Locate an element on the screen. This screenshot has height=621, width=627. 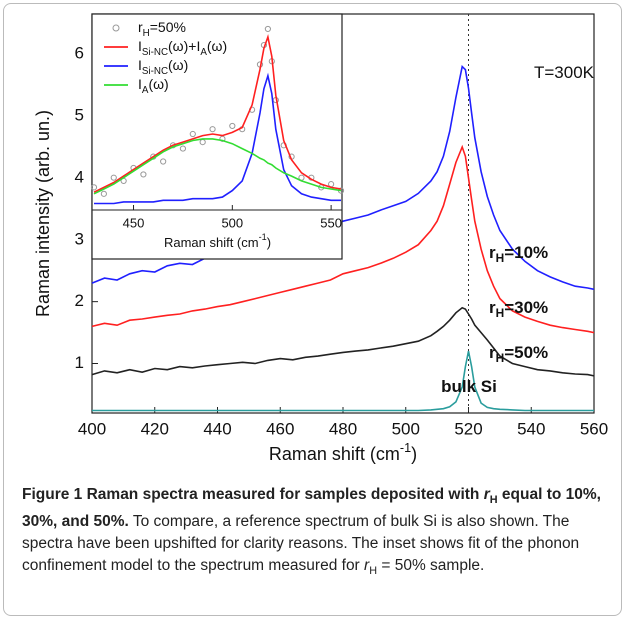
y-axis-title: Raman intensity (arb. un.) is located at coordinates (43, 213).